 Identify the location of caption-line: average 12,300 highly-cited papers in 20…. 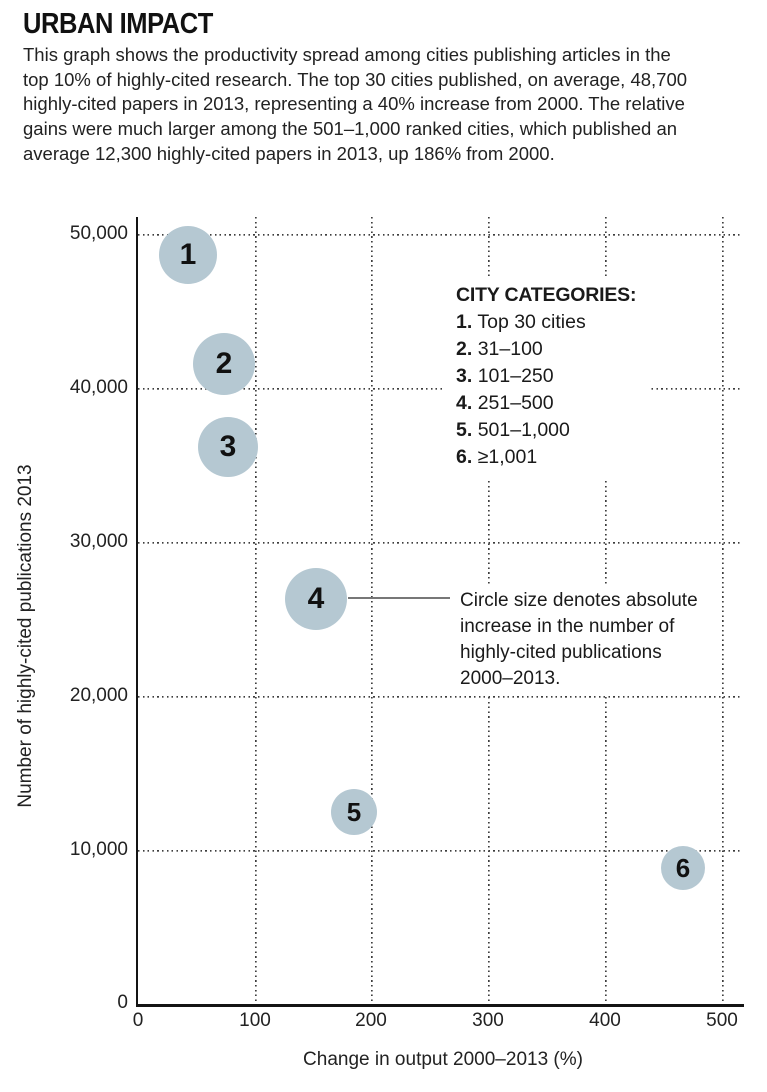
(289, 153).